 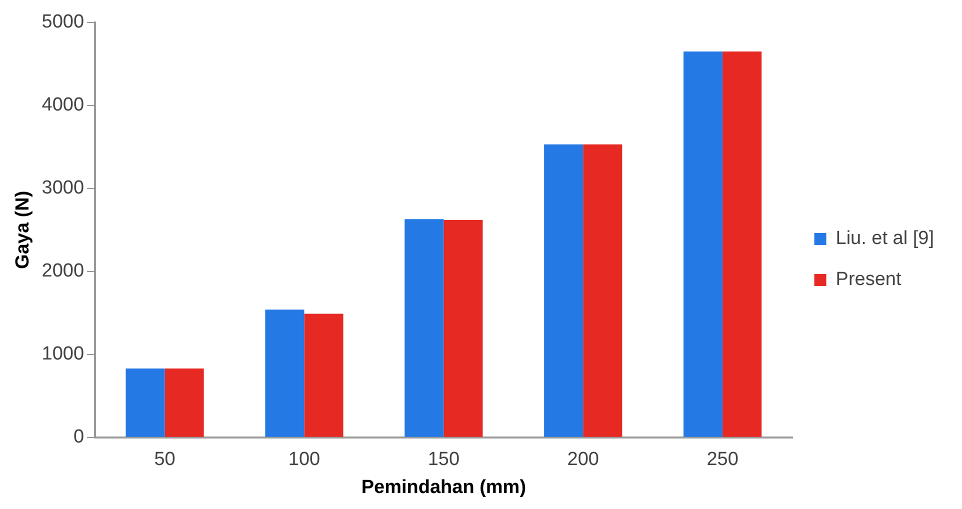 What do you see at coordinates (885, 239) in the screenshot?
I see `legend-label: Liu. et al [9]` at bounding box center [885, 239].